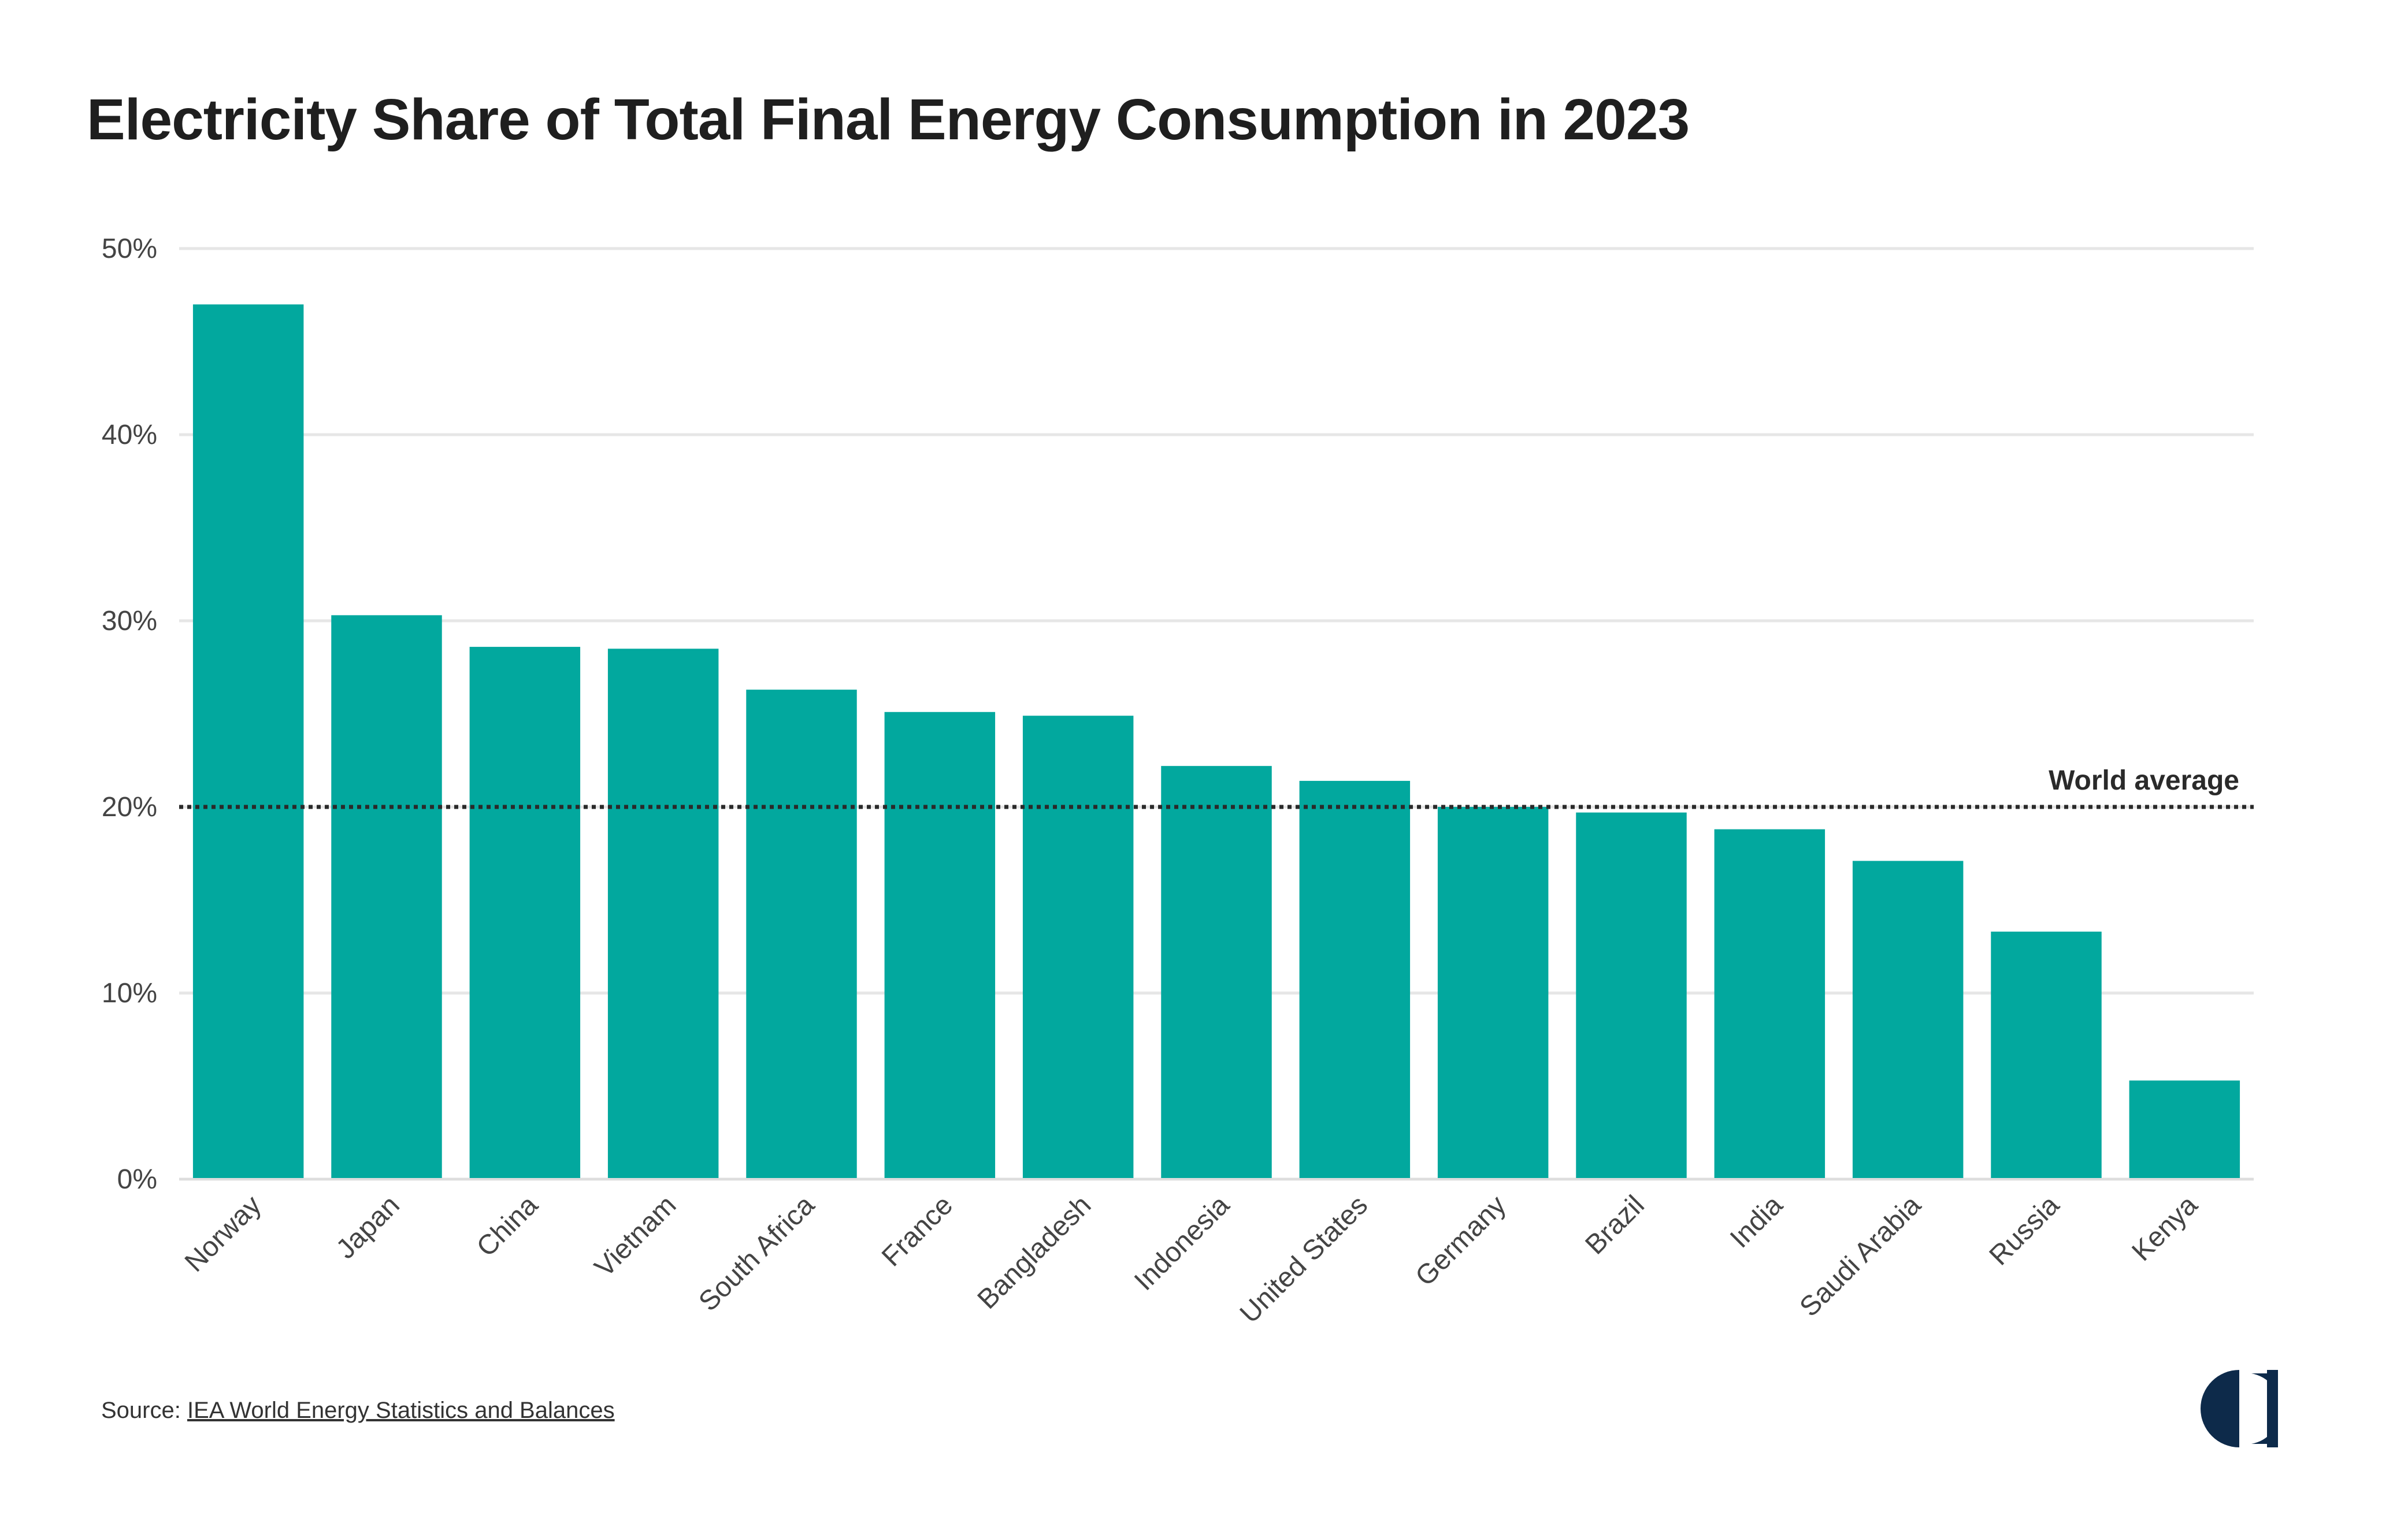 Image resolution: width=2408 pixels, height=1515 pixels. I want to click on world-average-reference: World average, so click(1216, 787).